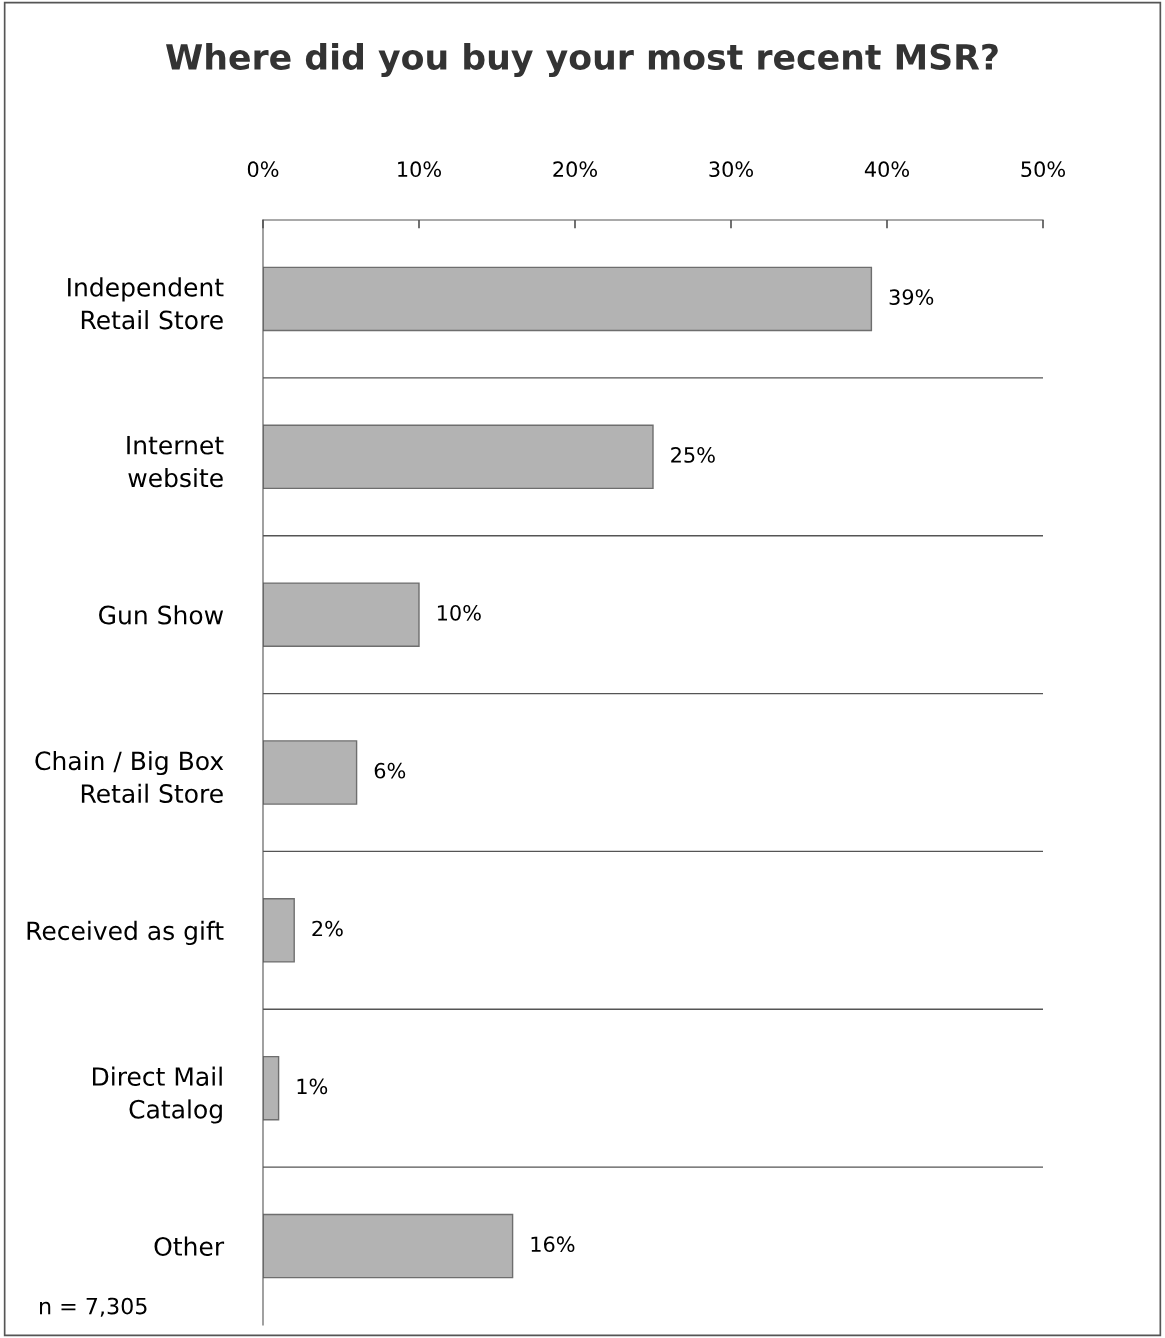 This screenshot has height=1338, width=1165. Describe the element at coordinates (390, 770) in the screenshot. I see `data-label: 6%` at that location.